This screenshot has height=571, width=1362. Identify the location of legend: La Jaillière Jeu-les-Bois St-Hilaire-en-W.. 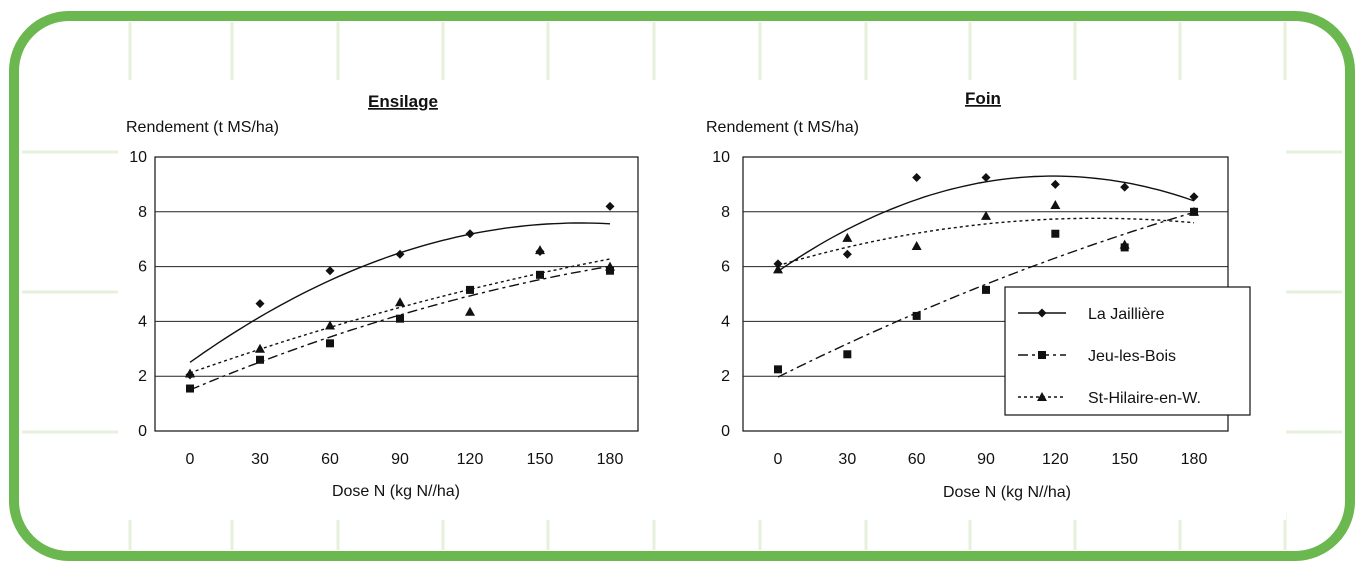
(1127, 351).